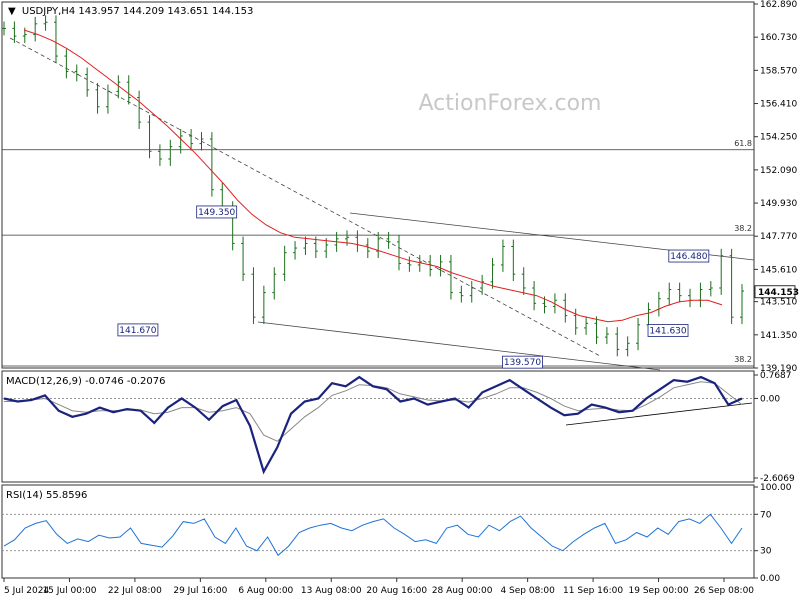 Image resolution: width=800 pixels, height=600 pixels. Describe the element at coordinates (462, 591) in the screenshot. I see `x-tick-label: 28 Aug 00:00` at that location.